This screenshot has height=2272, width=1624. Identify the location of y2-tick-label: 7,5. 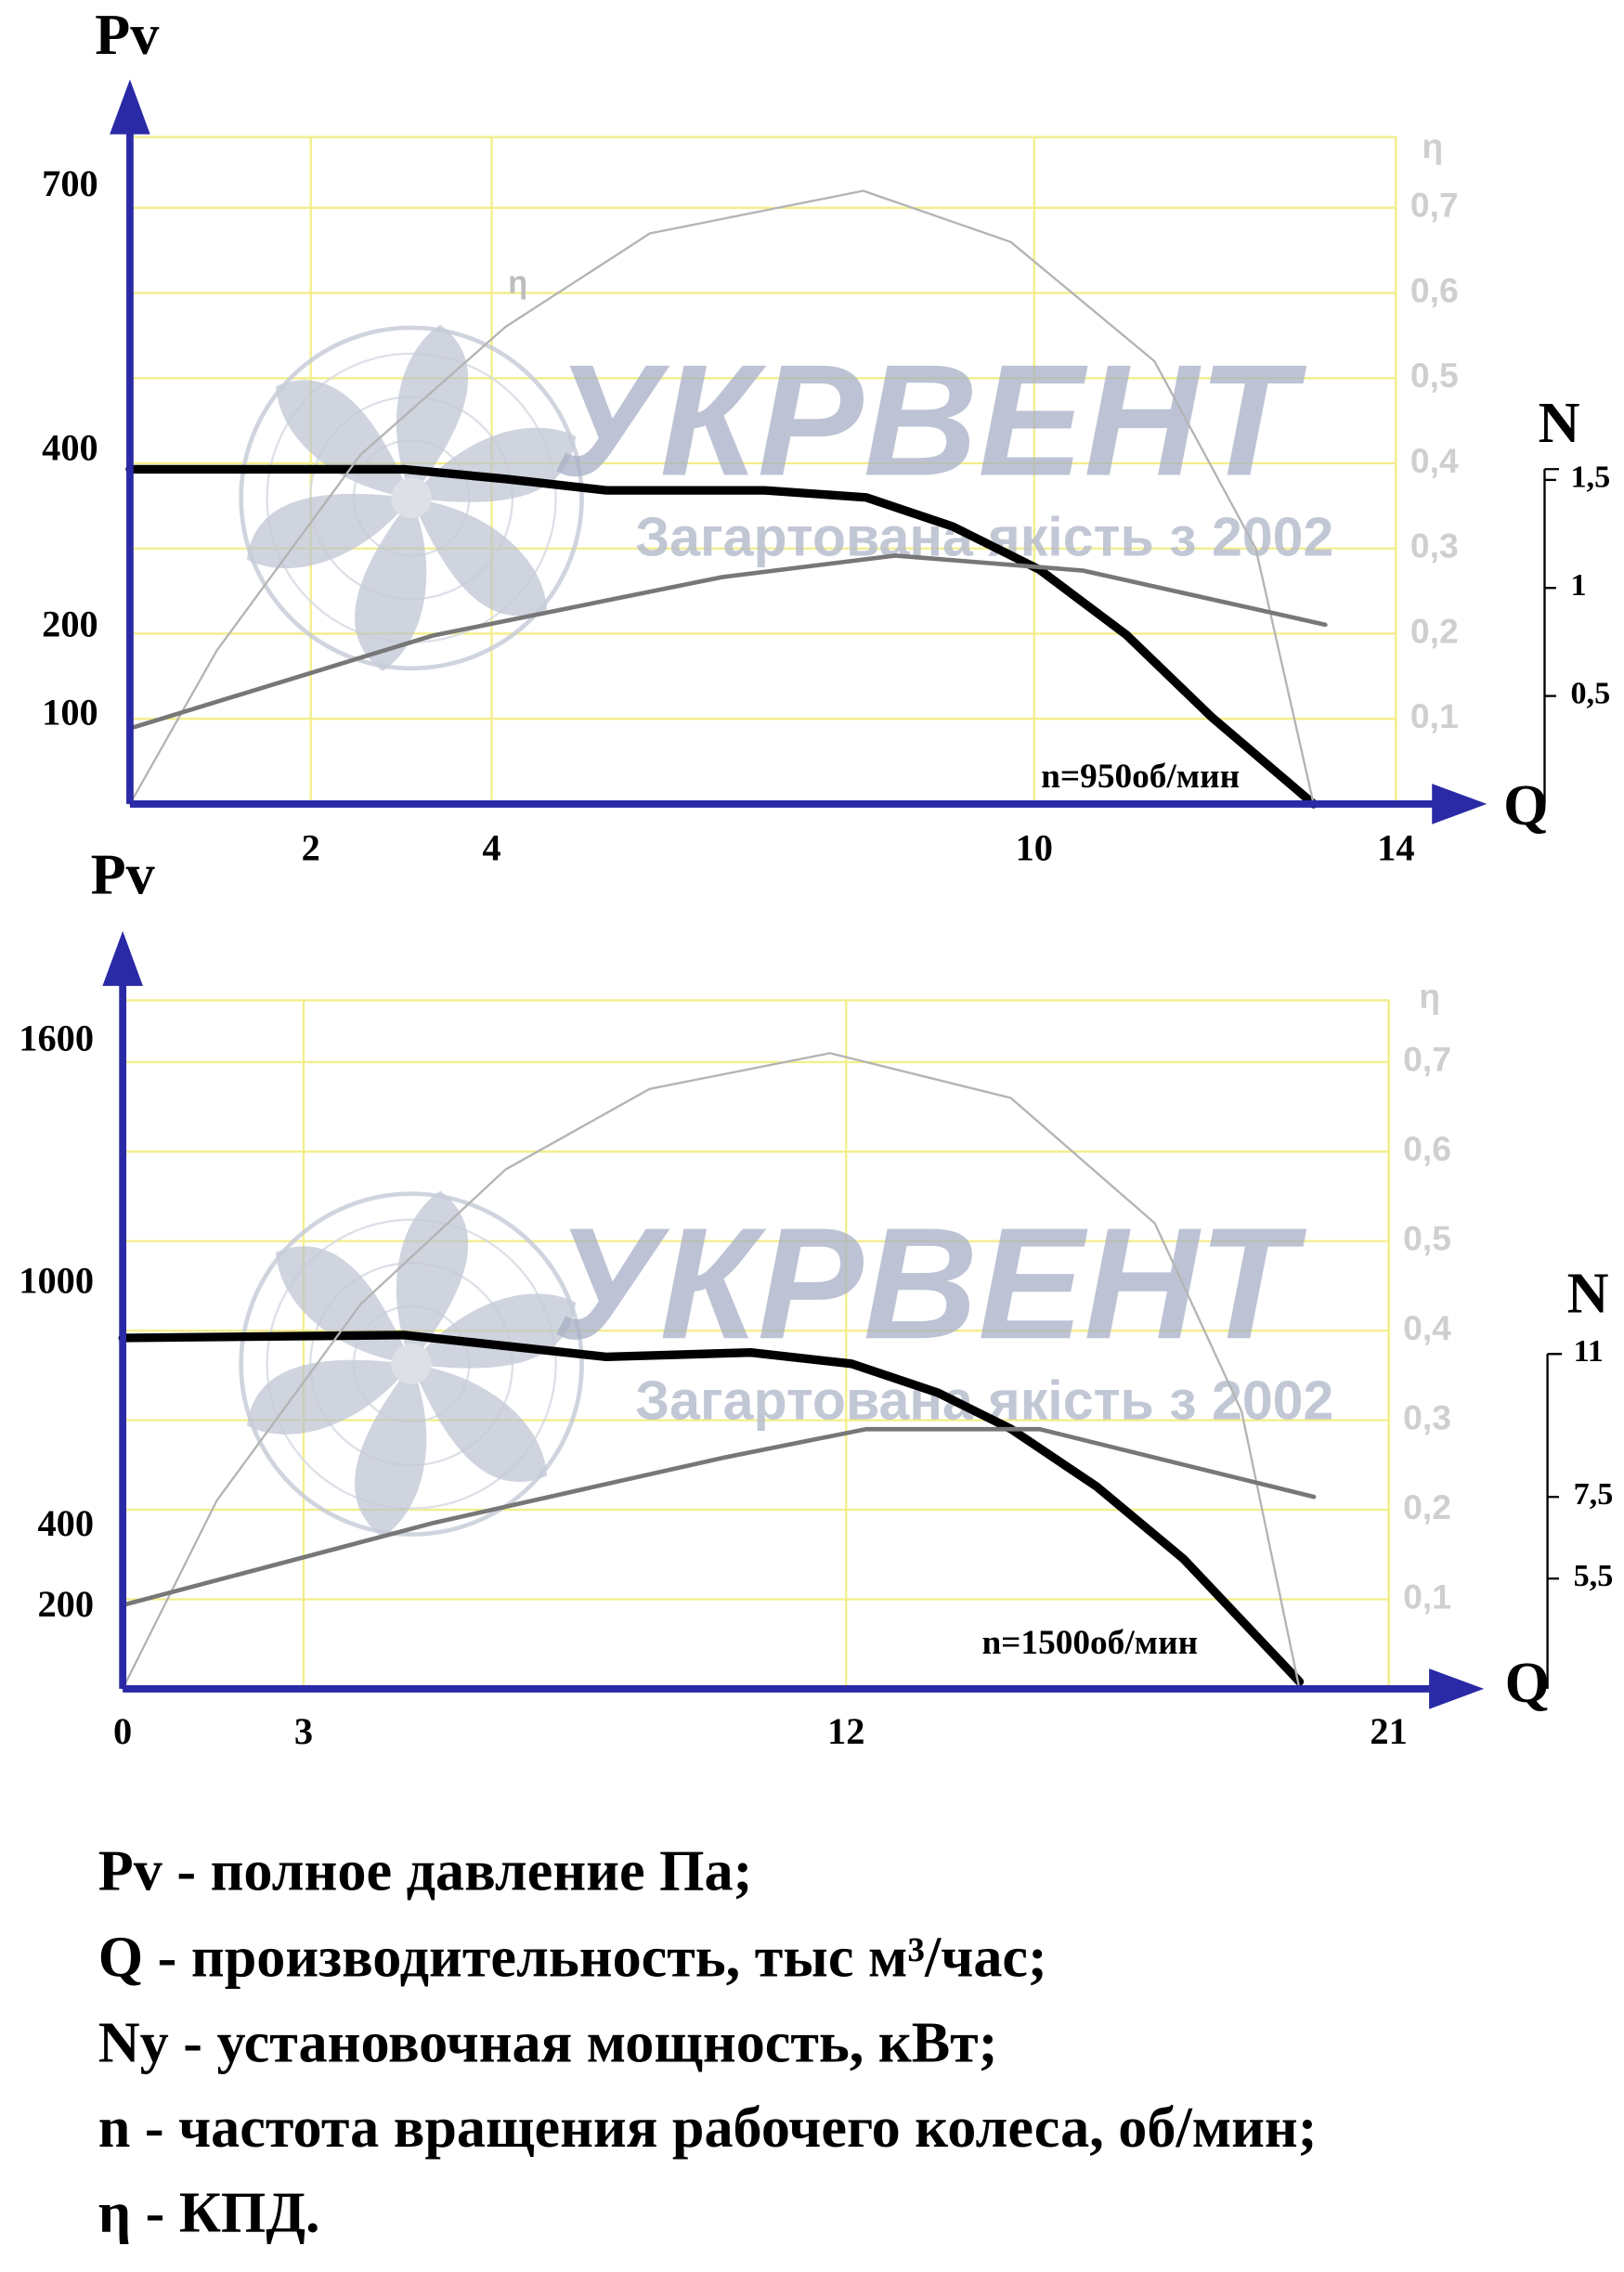
(1594, 1495).